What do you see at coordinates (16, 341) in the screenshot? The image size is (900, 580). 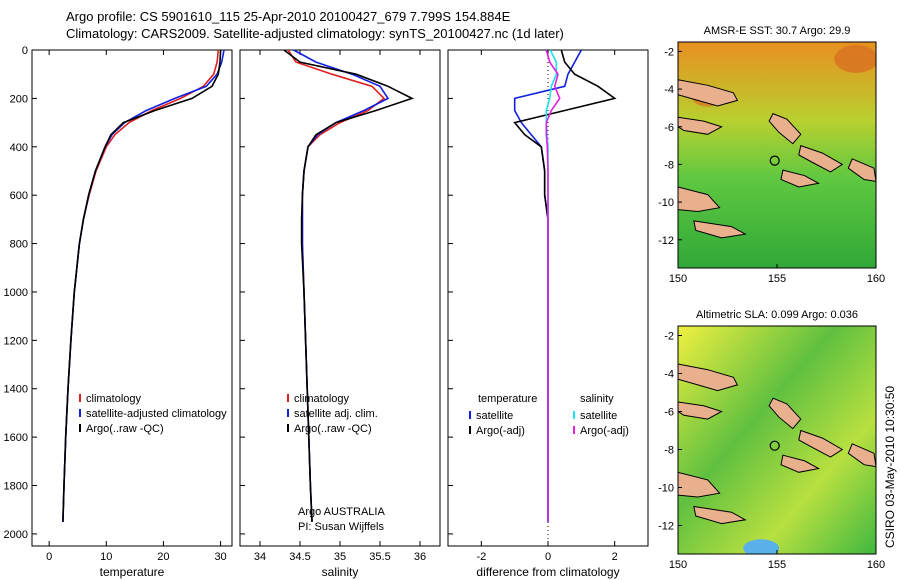 I see `y-tick-label: 1200` at bounding box center [16, 341].